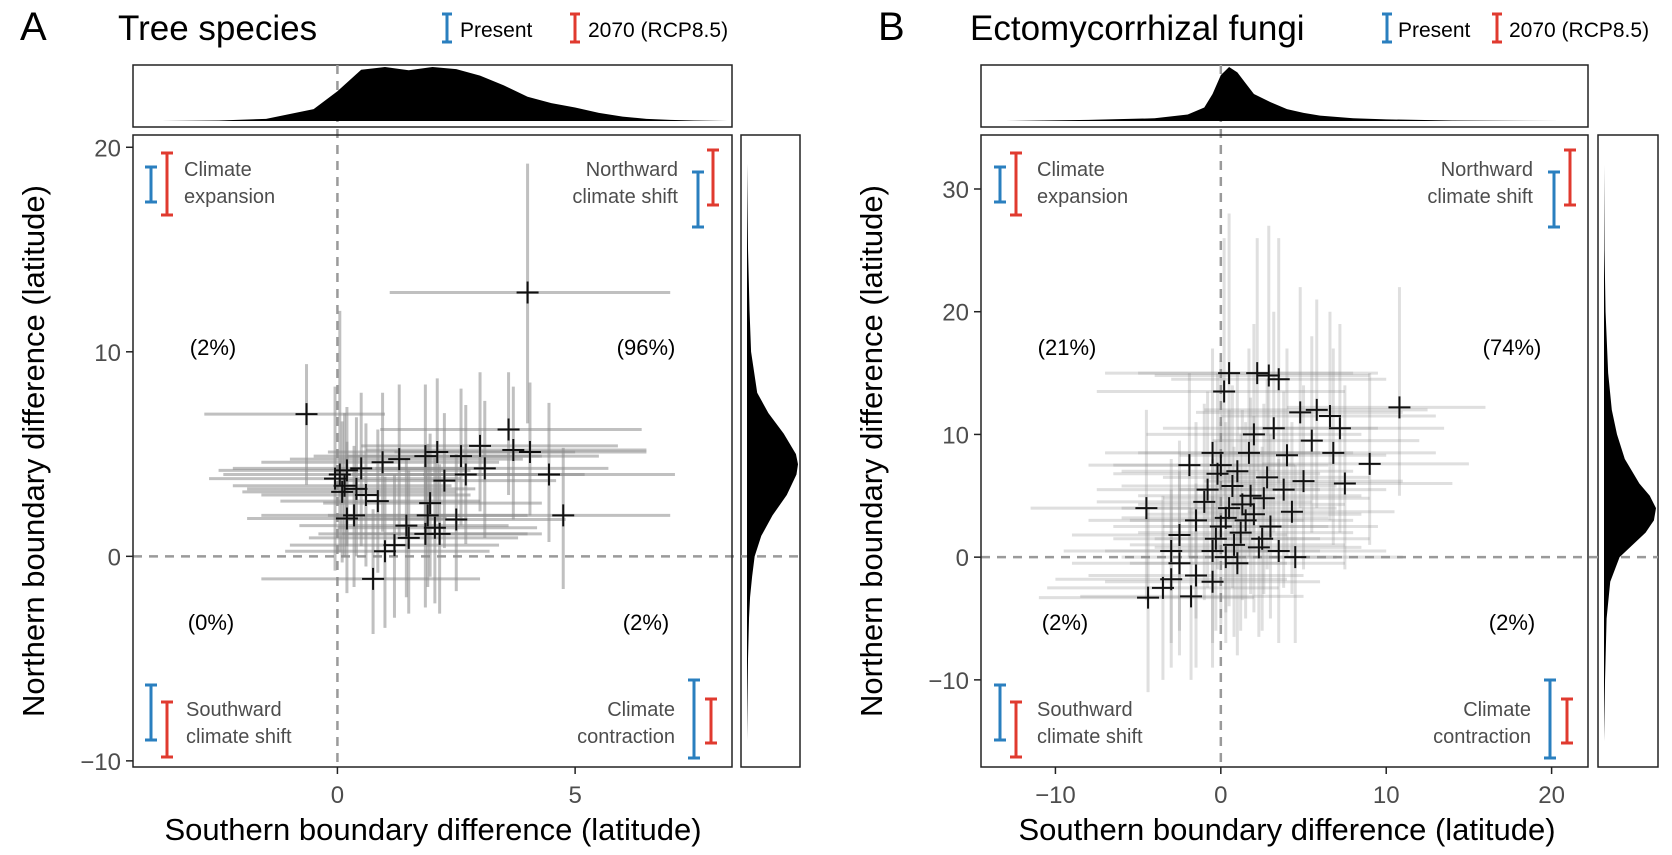 The width and height of the screenshot is (1672, 855). I want to click on x-tick-label: −10, so click(1055, 795).